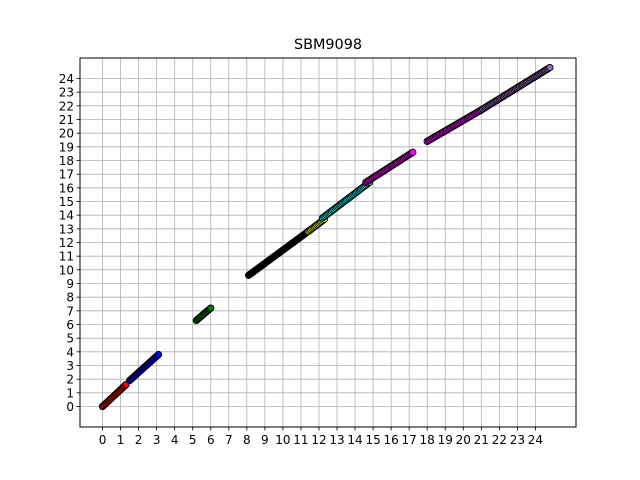  I want to click on x-tick-label: 3, so click(157, 440).